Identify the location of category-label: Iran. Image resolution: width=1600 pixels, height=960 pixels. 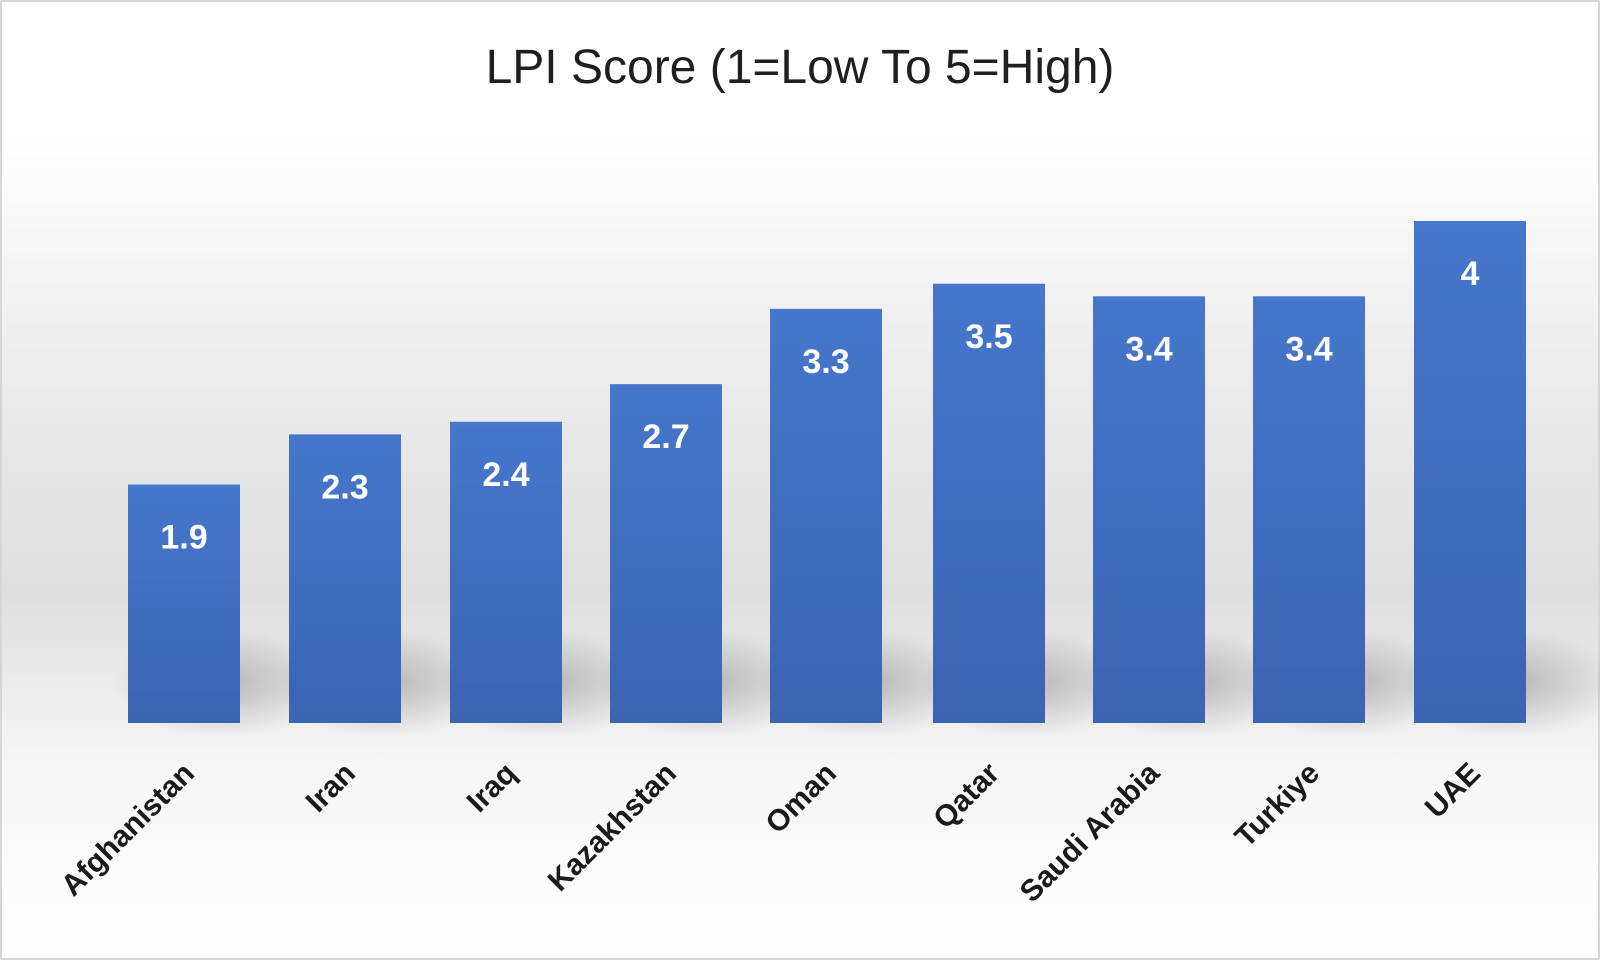
(331, 788).